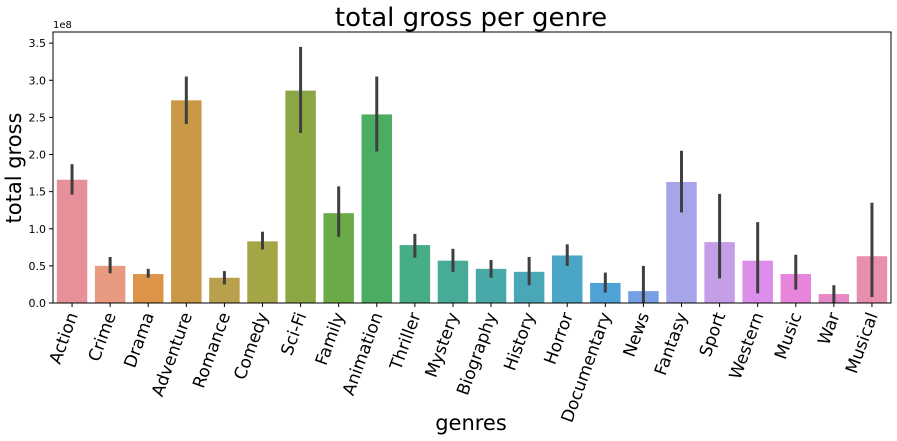  I want to click on y-tick-label: 1.0, so click(38, 229).